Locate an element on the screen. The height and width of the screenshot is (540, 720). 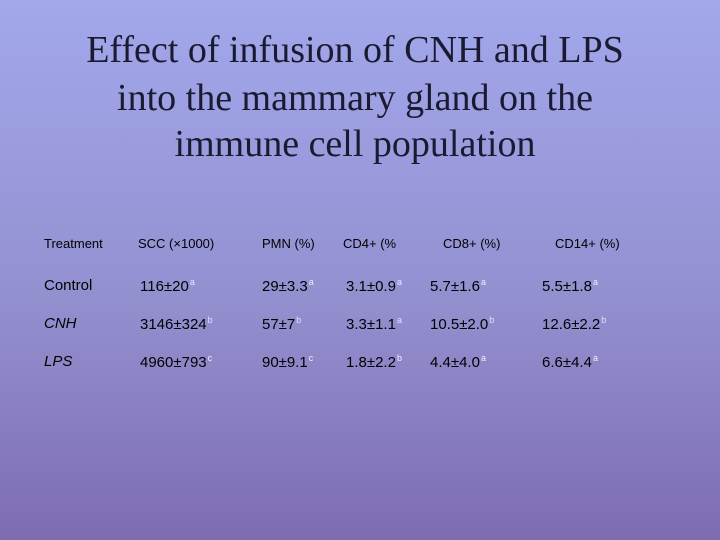
column-header: CD4+ (% is located at coordinates (370, 243).